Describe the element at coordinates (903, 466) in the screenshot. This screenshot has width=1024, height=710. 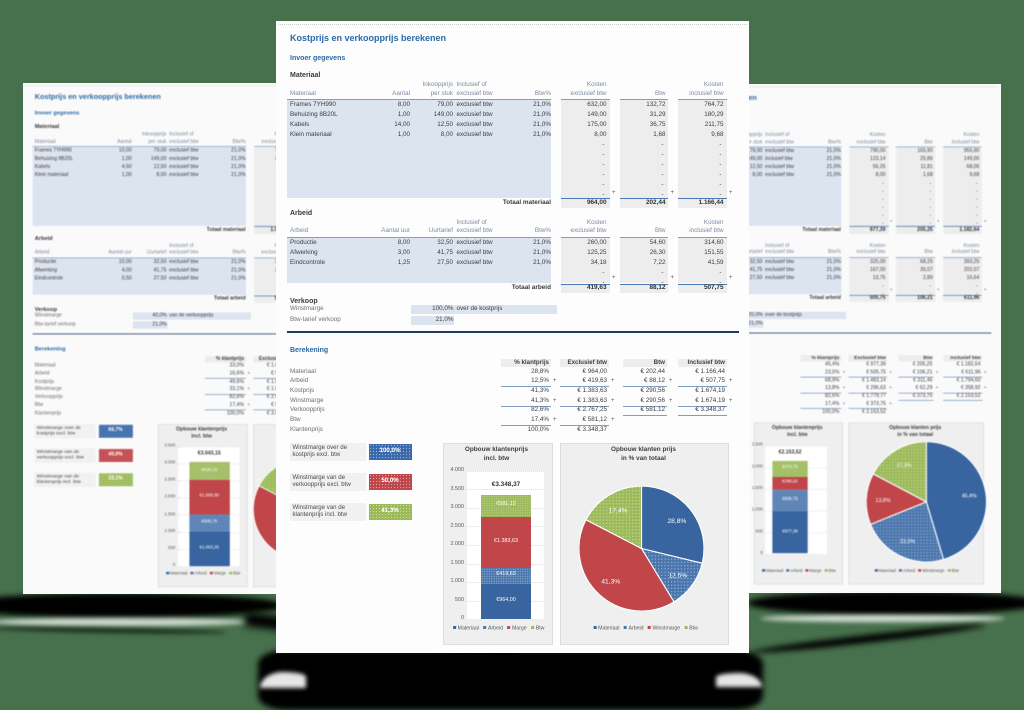
I see `svg-text: 17,3%` at that location.